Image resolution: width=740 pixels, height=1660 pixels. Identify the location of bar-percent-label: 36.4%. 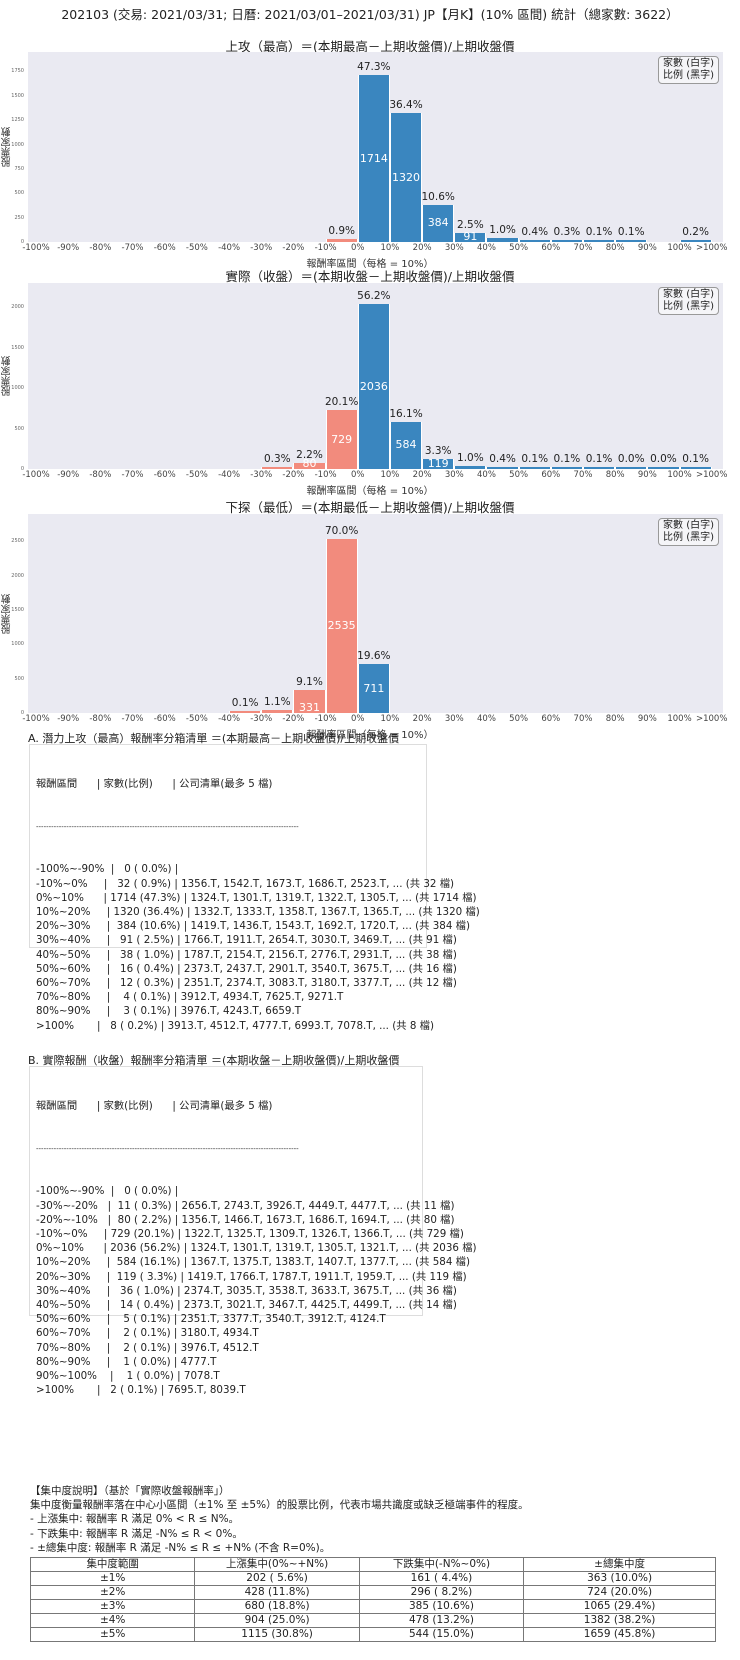
(406, 105).